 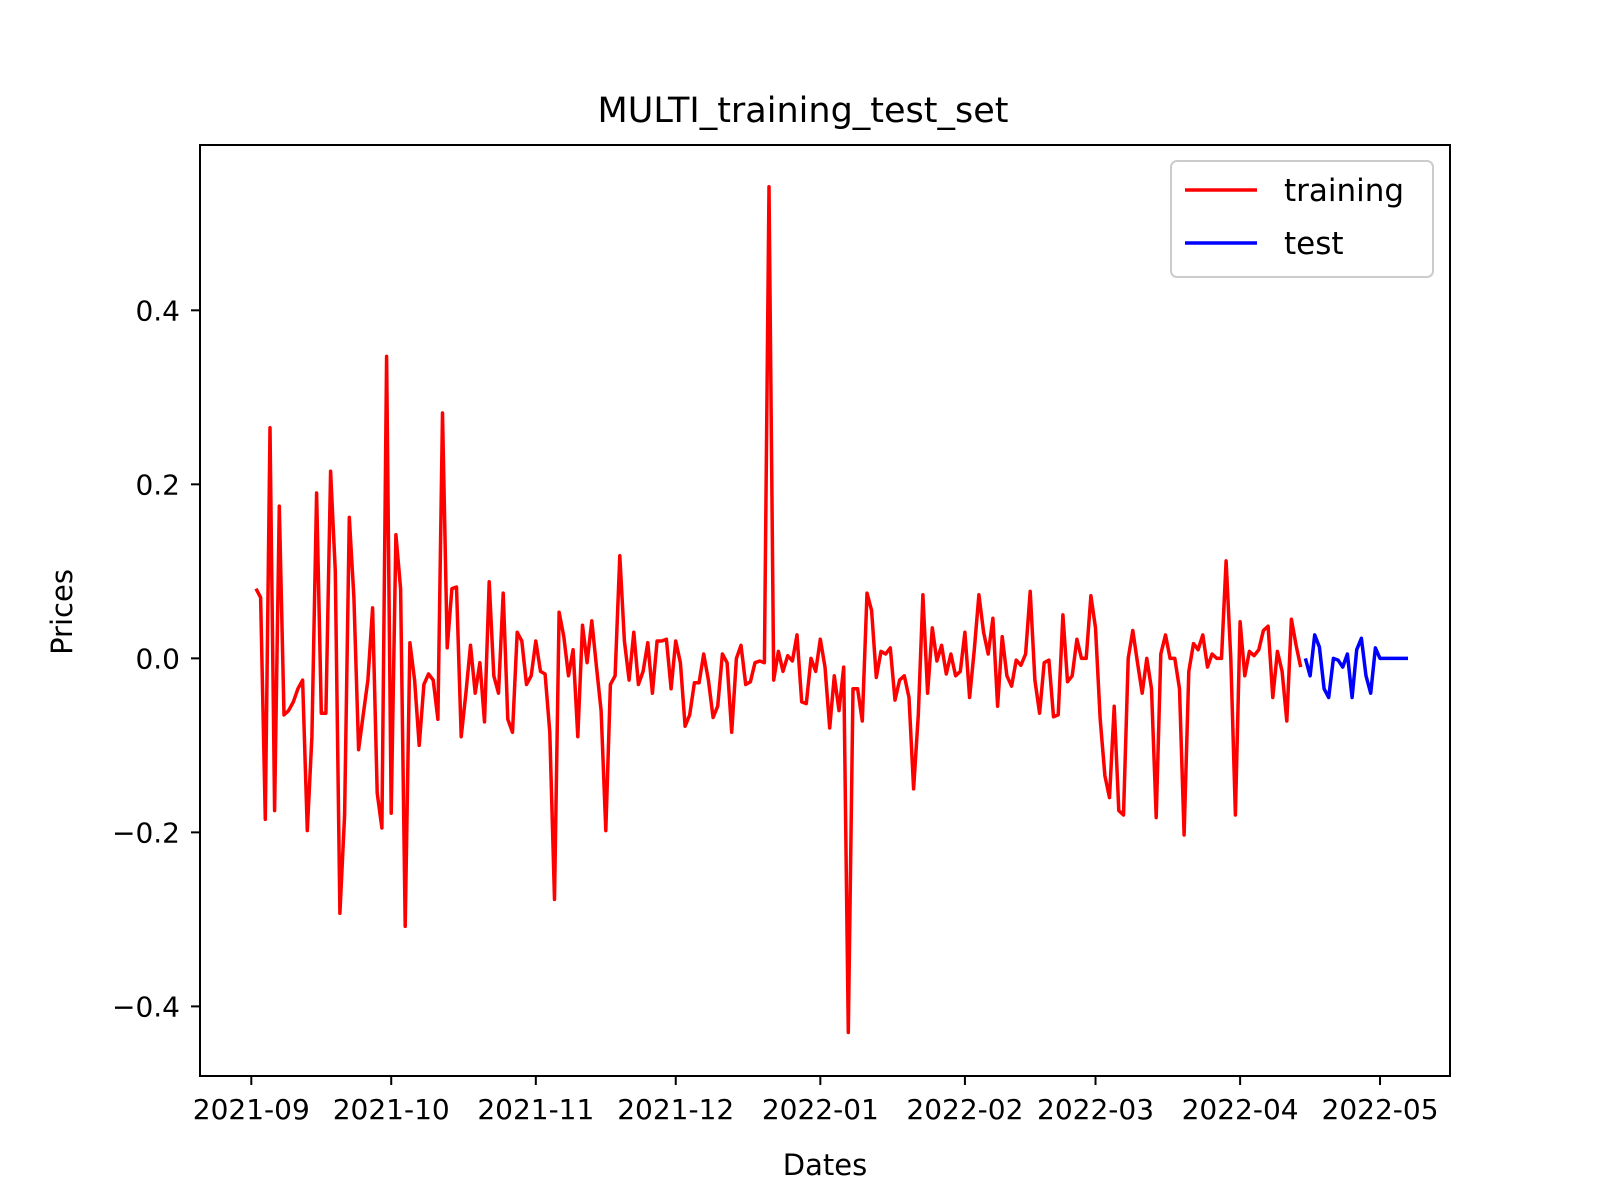 I want to click on legend-label-training: training, so click(x=1344, y=191).